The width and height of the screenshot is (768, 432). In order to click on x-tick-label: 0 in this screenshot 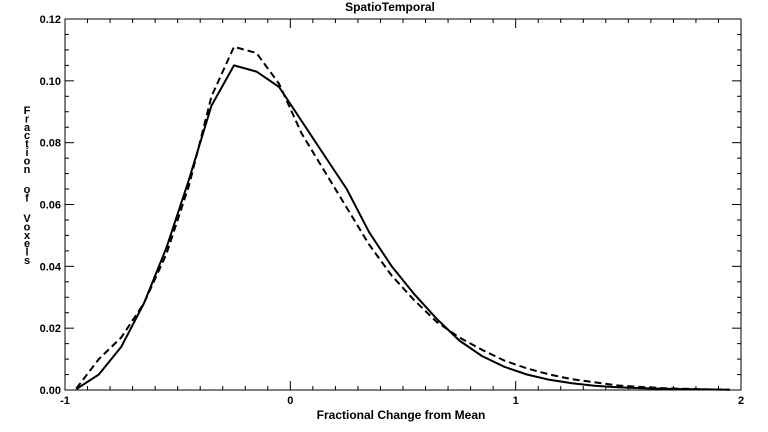, I will do `click(290, 401)`.